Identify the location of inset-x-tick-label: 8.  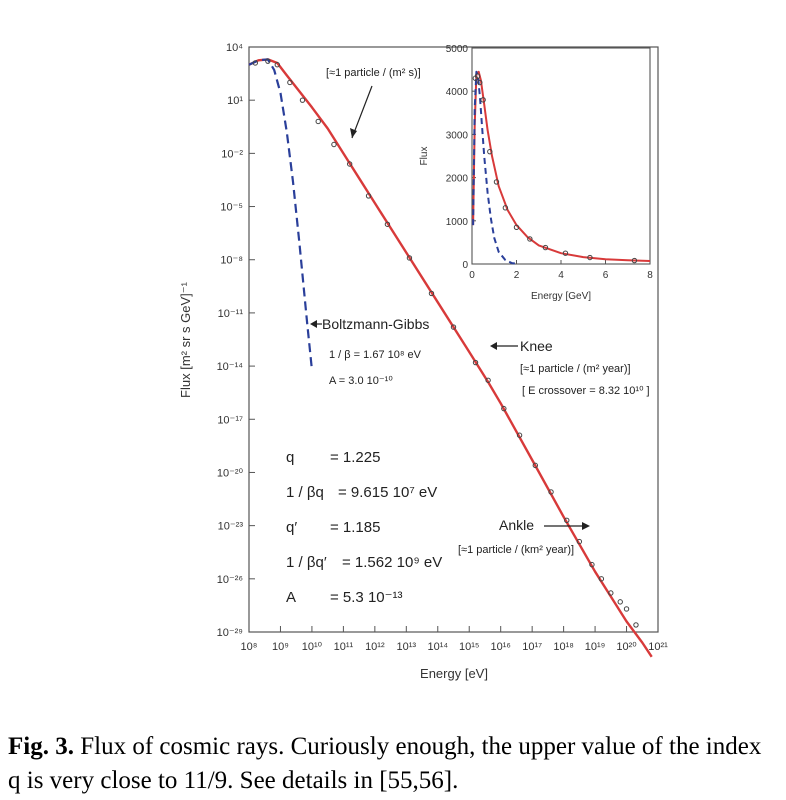
(650, 275).